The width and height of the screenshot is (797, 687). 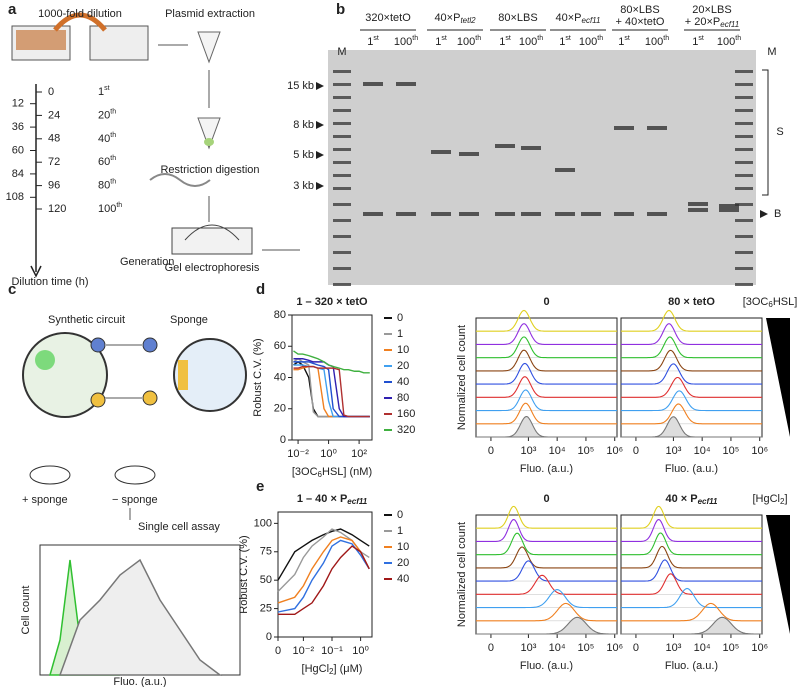 What do you see at coordinates (303, 125) in the screenshot?
I see `size-label: 8 kb` at bounding box center [303, 125].